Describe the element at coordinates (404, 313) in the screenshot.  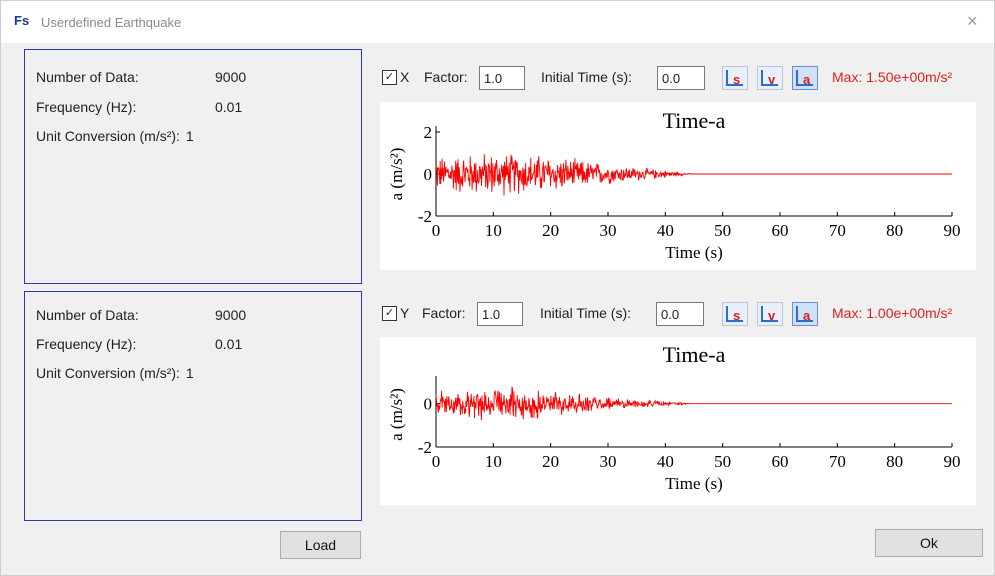
I see `y-checkbox-label: Y` at that location.